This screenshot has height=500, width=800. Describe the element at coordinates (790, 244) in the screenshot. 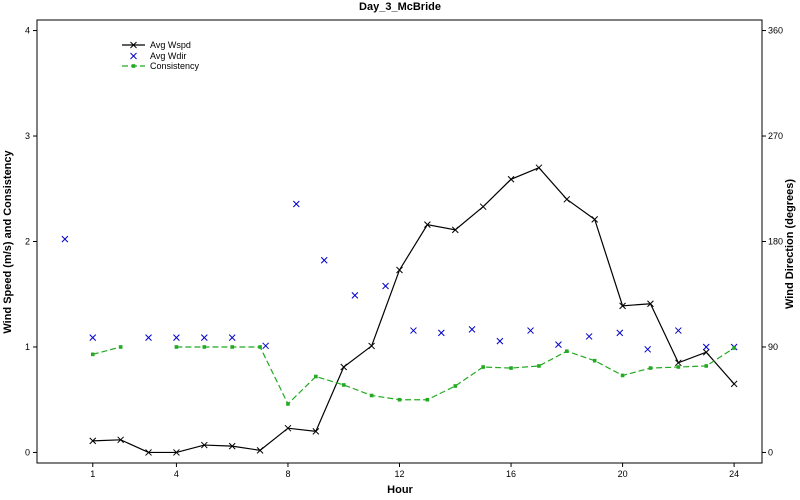

I see `y-axis-label-right: Wind Direction (degrees)` at that location.